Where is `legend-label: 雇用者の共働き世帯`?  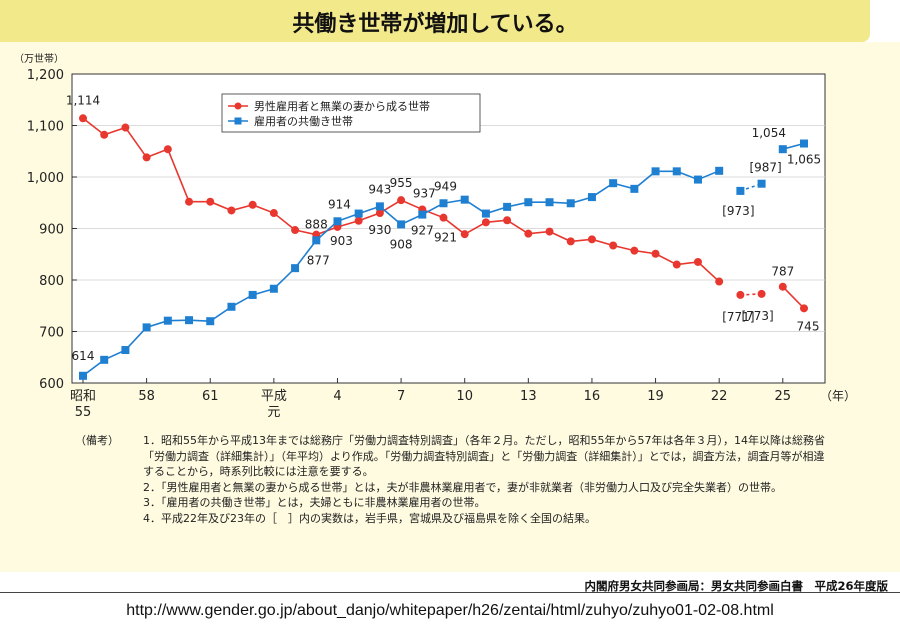 legend-label: 雇用者の共働き世帯 is located at coordinates (303, 121).